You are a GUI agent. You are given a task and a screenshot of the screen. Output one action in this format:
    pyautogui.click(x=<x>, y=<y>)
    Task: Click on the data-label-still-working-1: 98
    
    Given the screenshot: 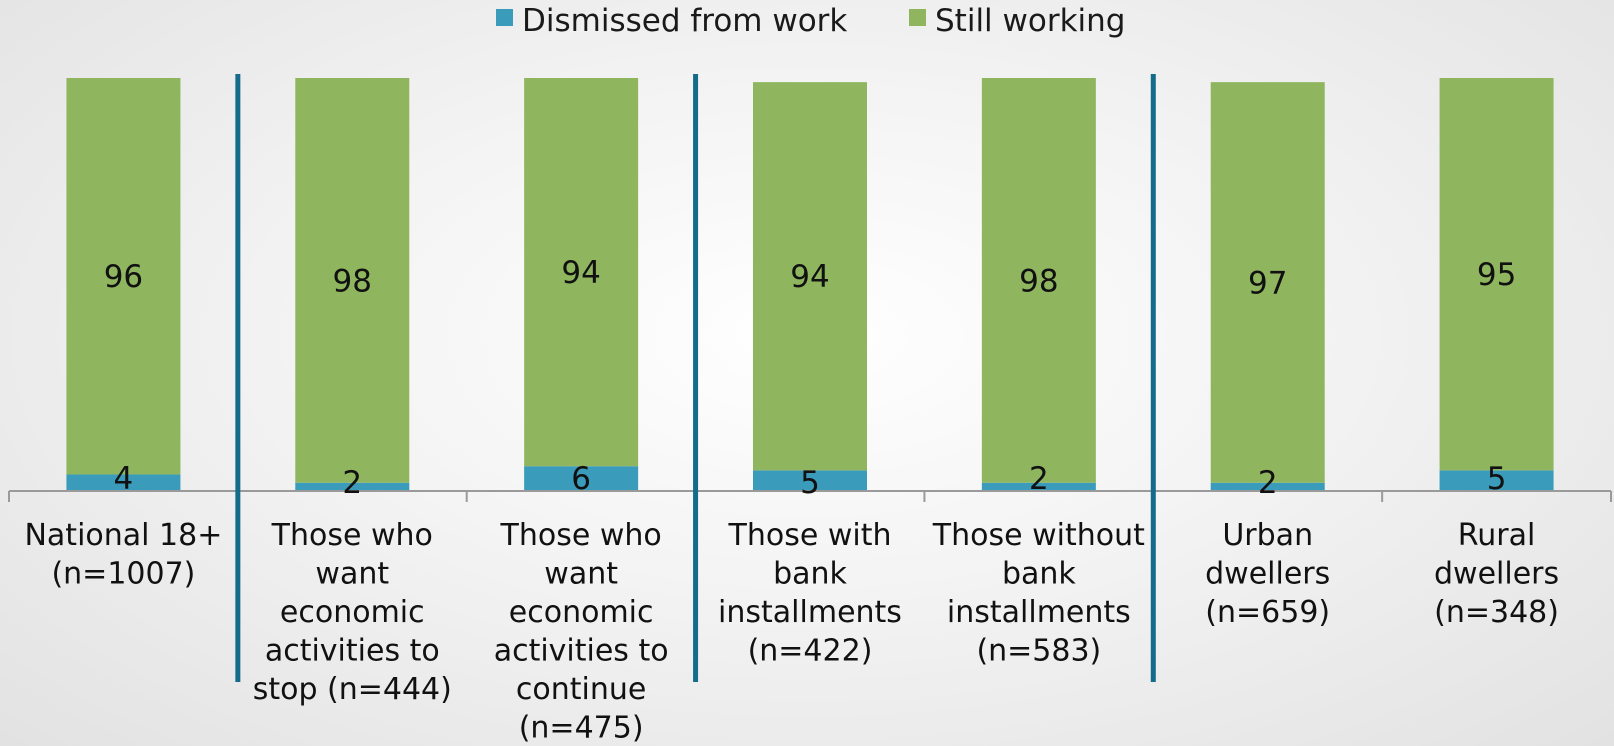 What is the action you would take?
    pyautogui.click(x=352, y=281)
    